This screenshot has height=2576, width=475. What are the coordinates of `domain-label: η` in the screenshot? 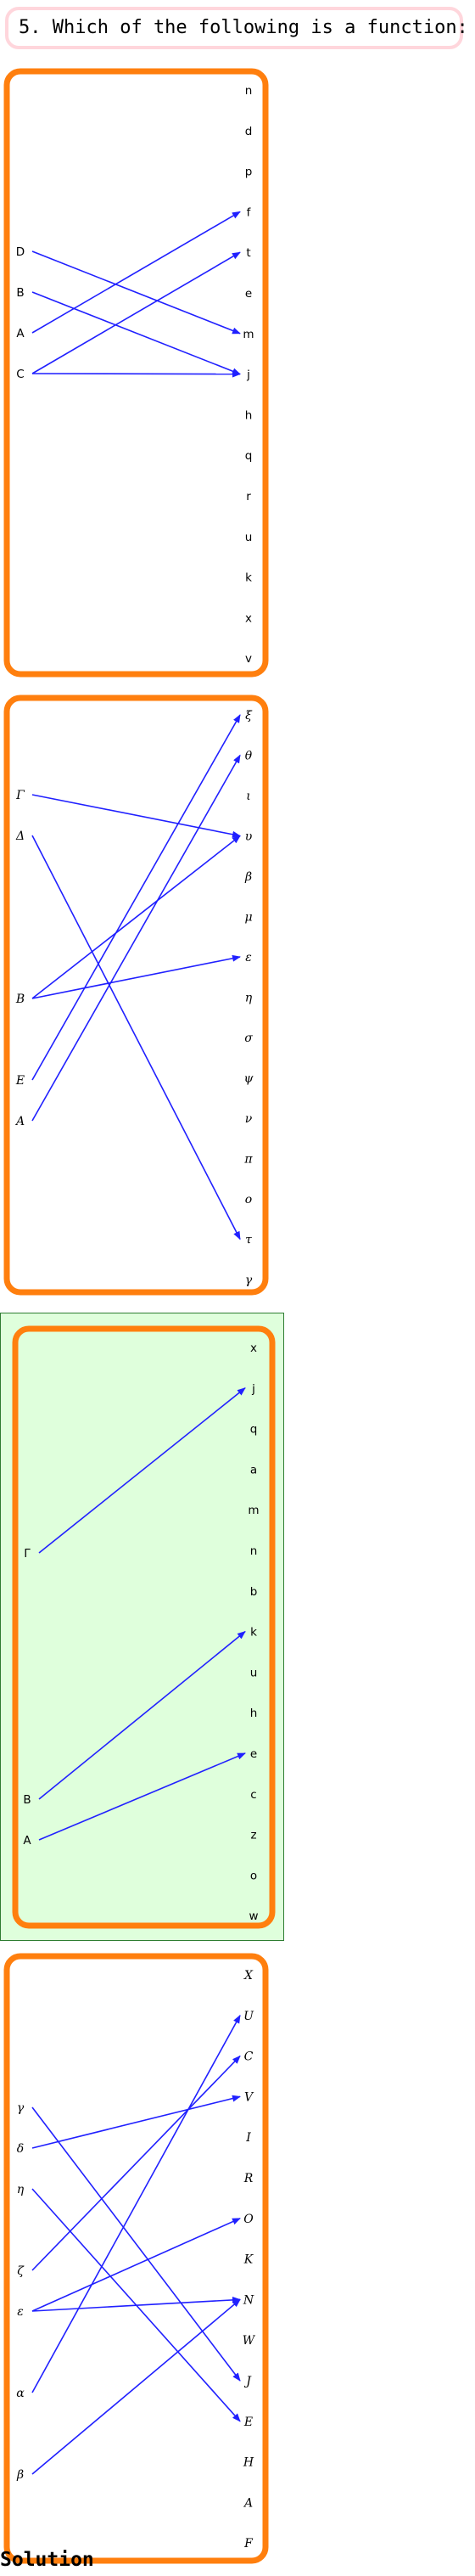 It's located at (21, 2189).